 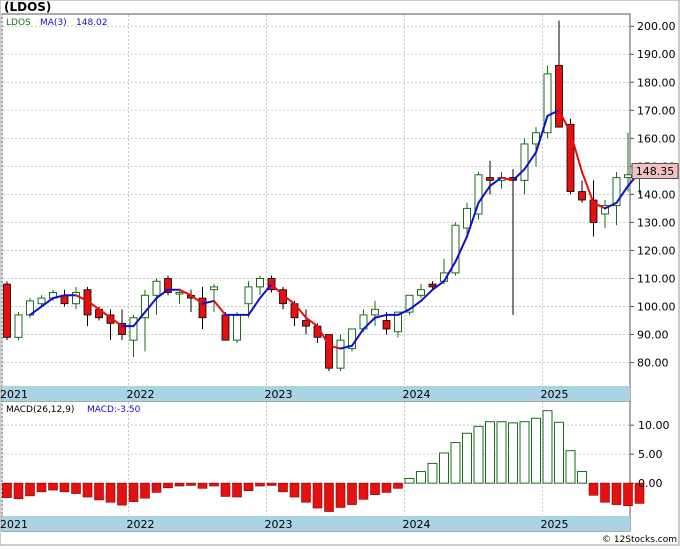 What do you see at coordinates (114, 410) in the screenshot?
I see `macd-legend-value: MACD:-3.50` at bounding box center [114, 410].